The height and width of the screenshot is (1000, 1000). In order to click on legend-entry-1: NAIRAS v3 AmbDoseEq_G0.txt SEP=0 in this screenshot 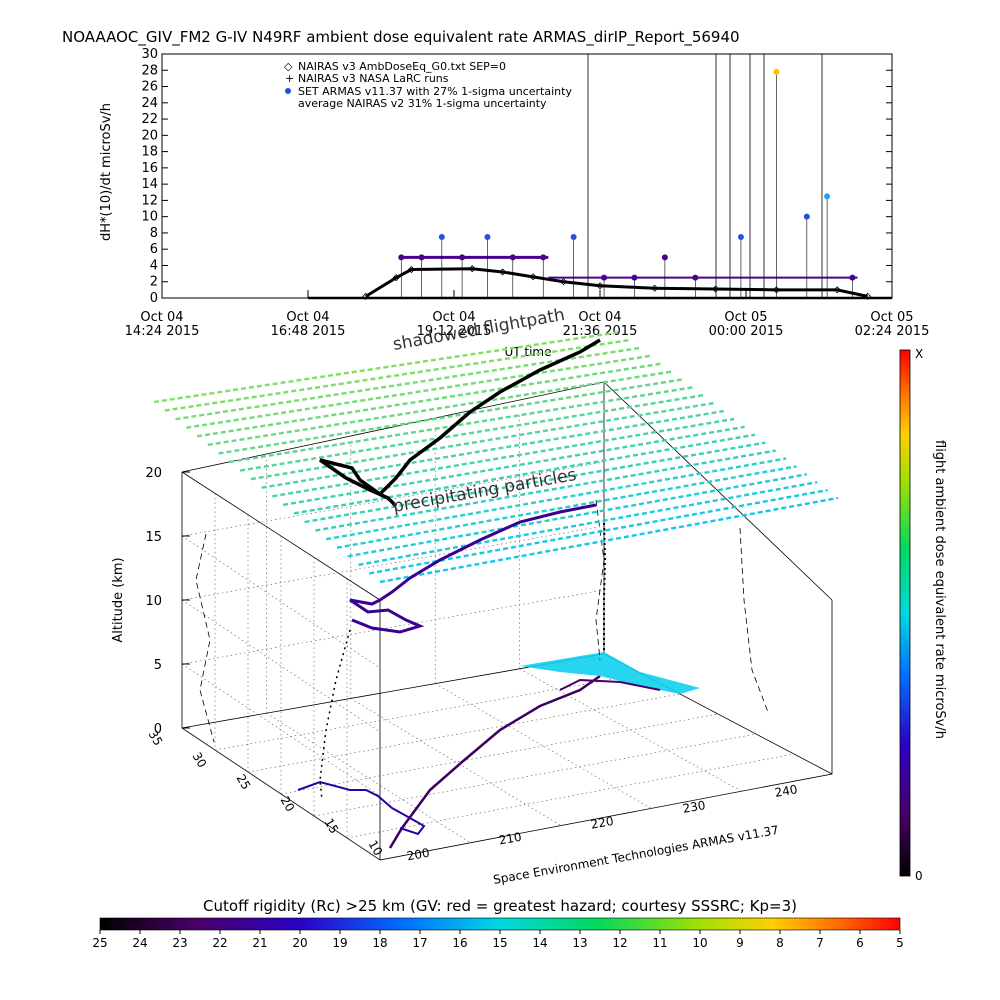, I will do `click(402, 66)`.